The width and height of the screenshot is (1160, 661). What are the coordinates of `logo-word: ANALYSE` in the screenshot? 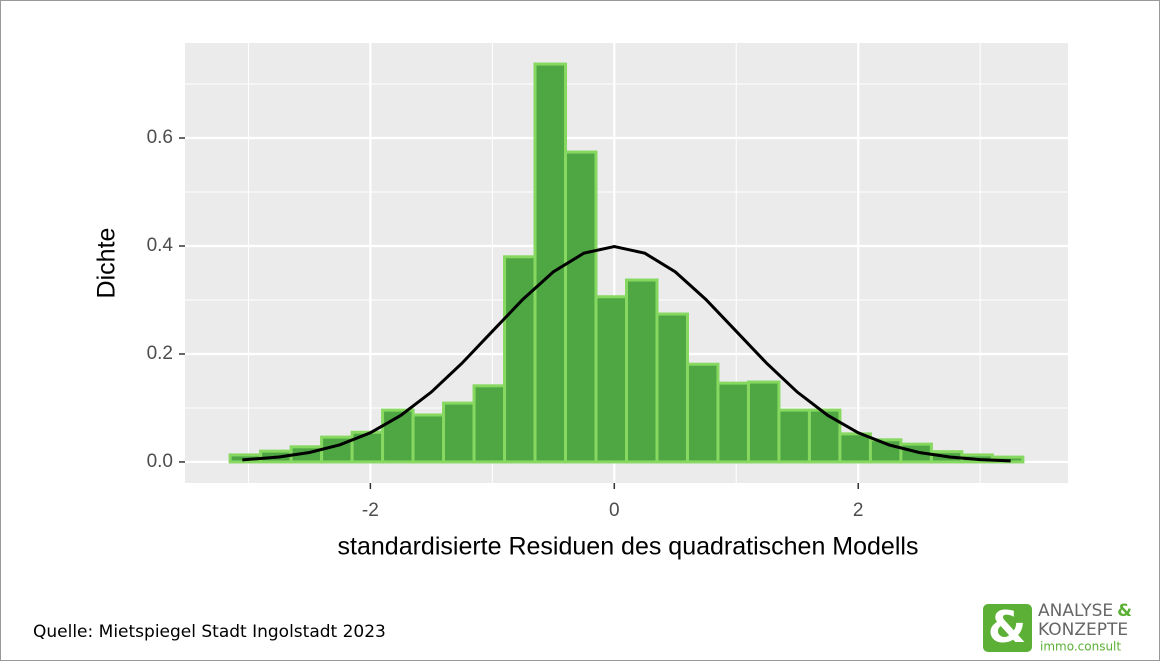 It's located at (1075, 611).